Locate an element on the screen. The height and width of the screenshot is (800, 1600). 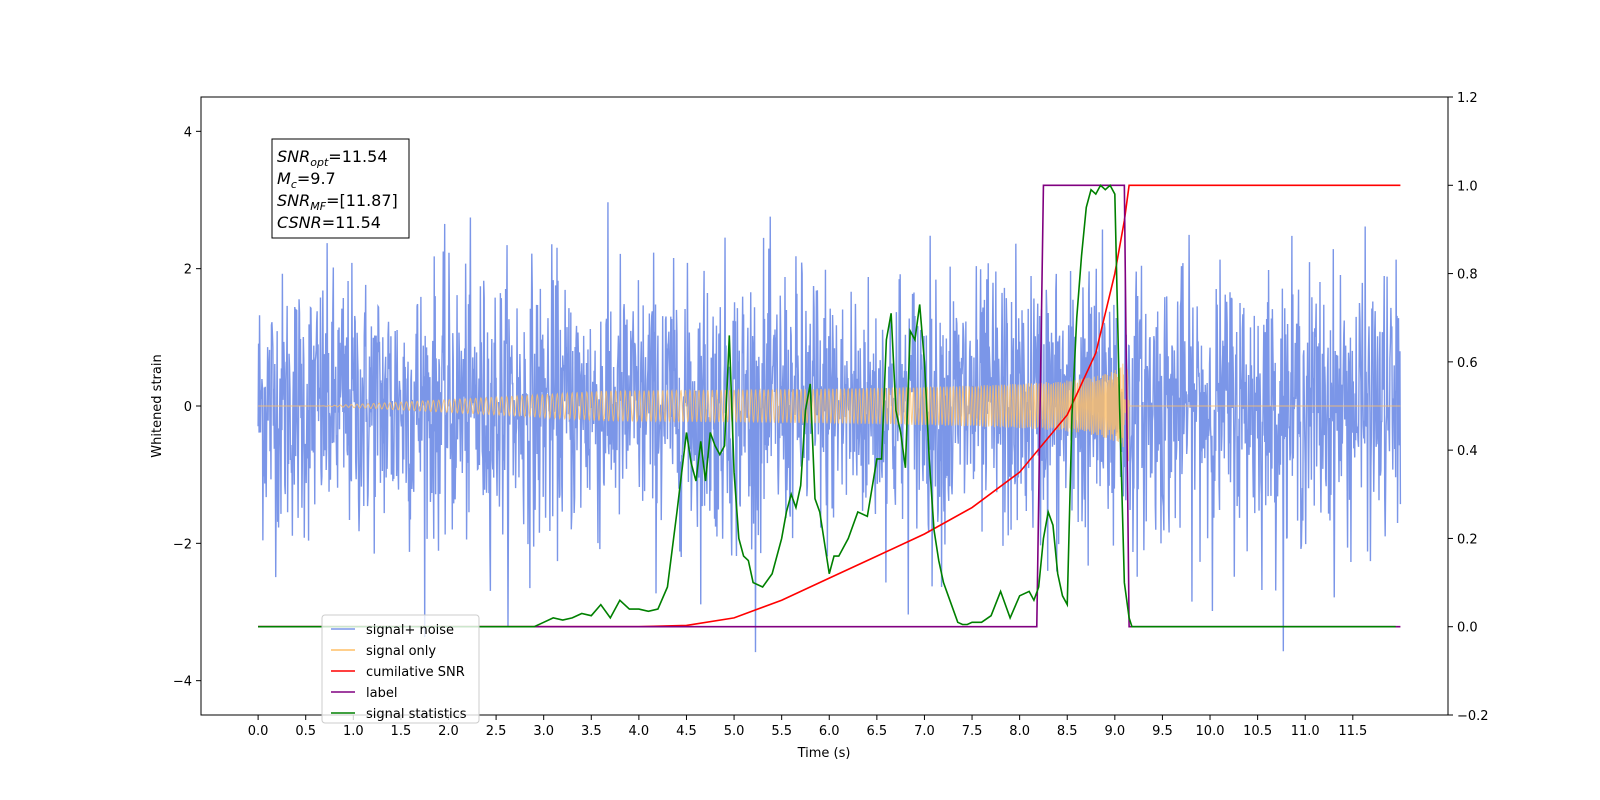
y-left-tick-label: 2 is located at coordinates (188, 270).